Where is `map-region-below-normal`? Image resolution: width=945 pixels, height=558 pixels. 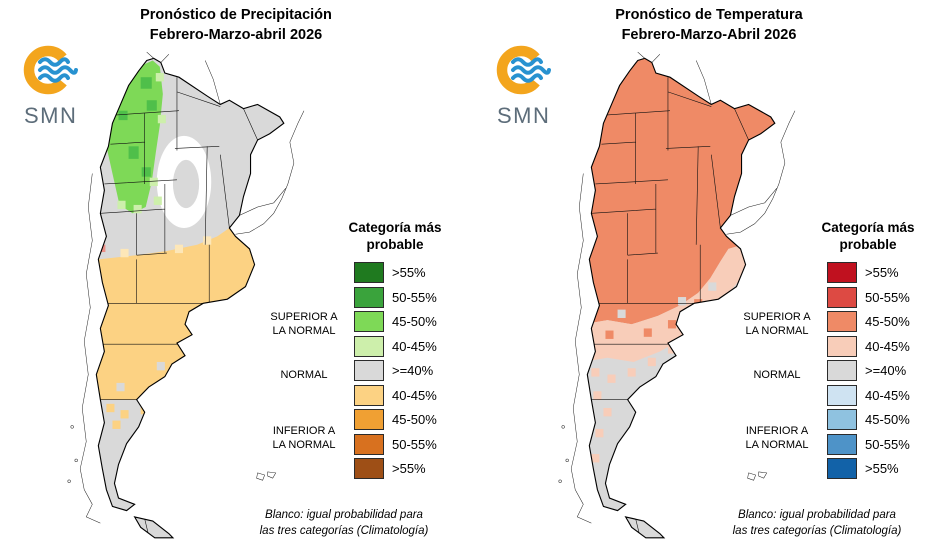
map-region-below-normal is located at coordinates (175, 313).